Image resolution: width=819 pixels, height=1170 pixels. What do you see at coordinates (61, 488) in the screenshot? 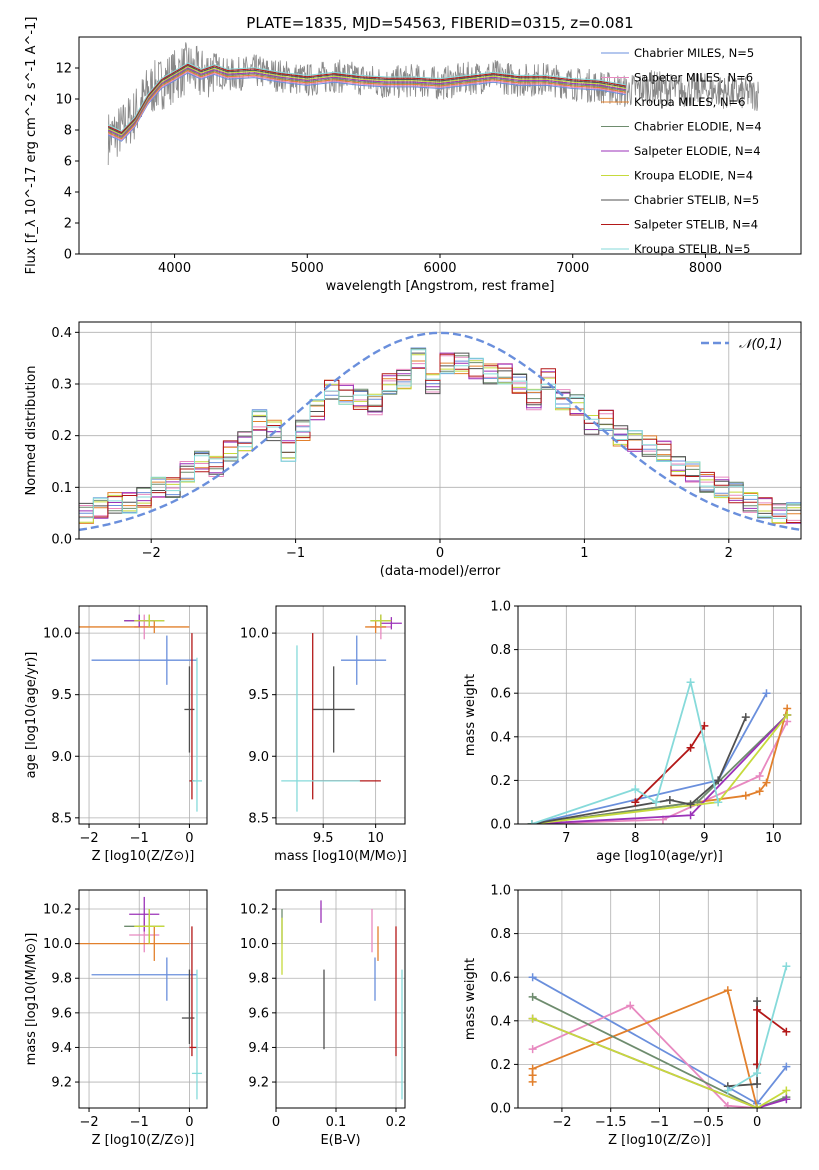
I see `y-tick-label: 0.1` at bounding box center [61, 488].